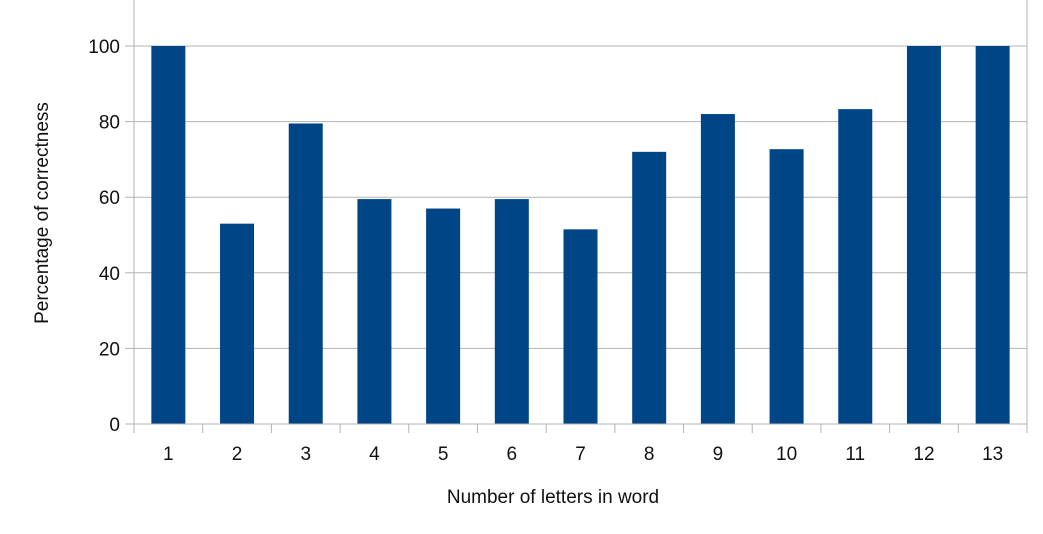  What do you see at coordinates (109, 274) in the screenshot?
I see `y-tick-label: 40` at bounding box center [109, 274].